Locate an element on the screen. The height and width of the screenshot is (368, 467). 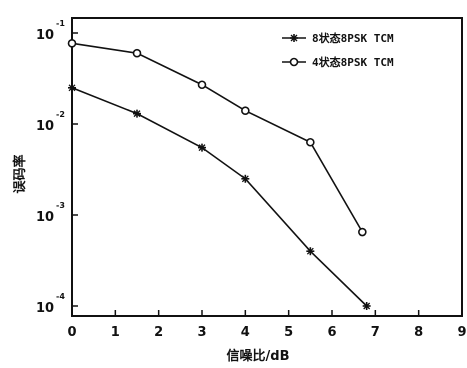
y-tick-exponent: -3 is located at coordinates (60, 205).